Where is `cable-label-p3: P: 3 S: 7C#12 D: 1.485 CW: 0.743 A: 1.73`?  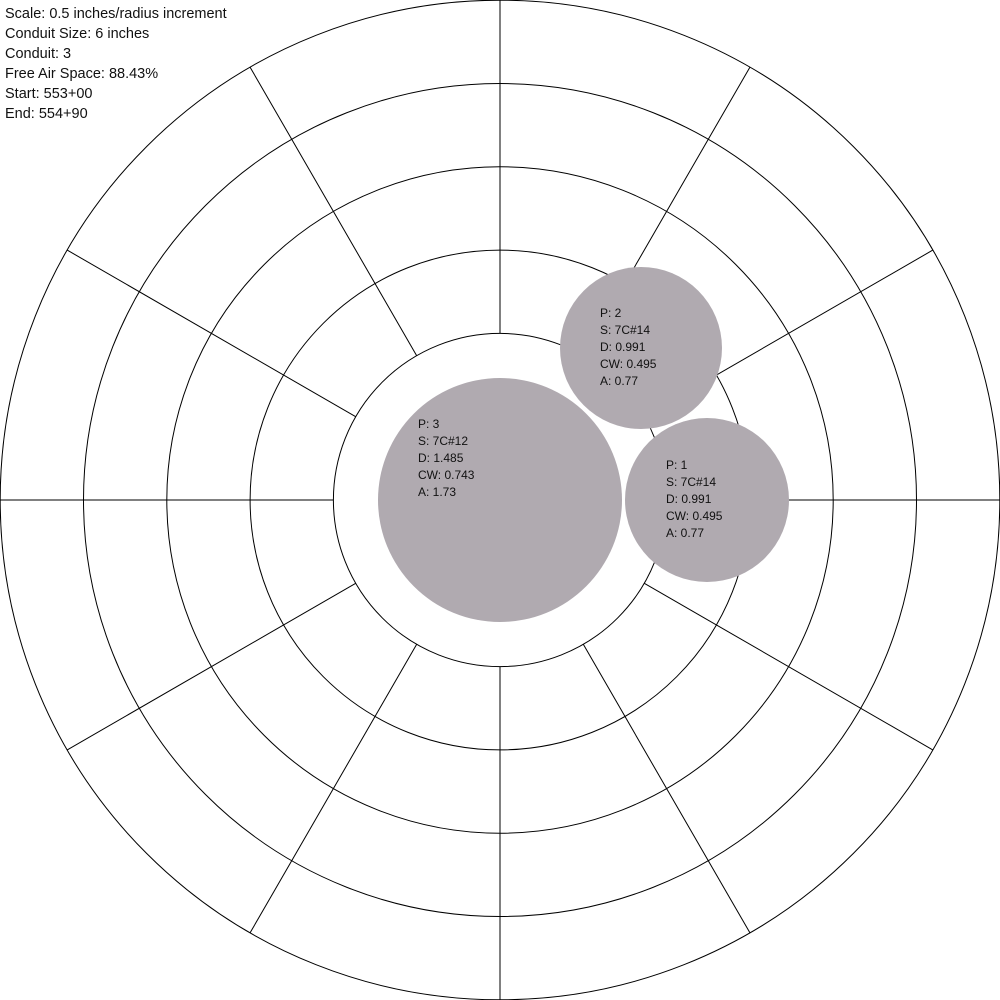 cable-label-p3: P: 3 S: 7C#12 D: 1.485 CW: 0.743 A: 1.73 is located at coordinates (446, 458).